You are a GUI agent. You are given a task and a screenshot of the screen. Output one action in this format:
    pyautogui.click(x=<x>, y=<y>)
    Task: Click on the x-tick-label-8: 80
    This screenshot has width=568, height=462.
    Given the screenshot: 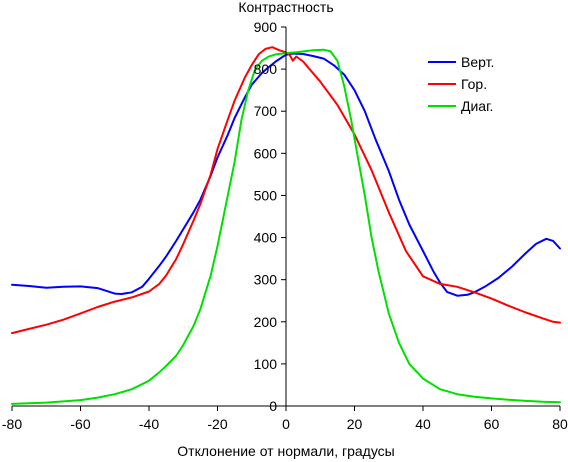 What is the action you would take?
    pyautogui.click(x=560, y=424)
    